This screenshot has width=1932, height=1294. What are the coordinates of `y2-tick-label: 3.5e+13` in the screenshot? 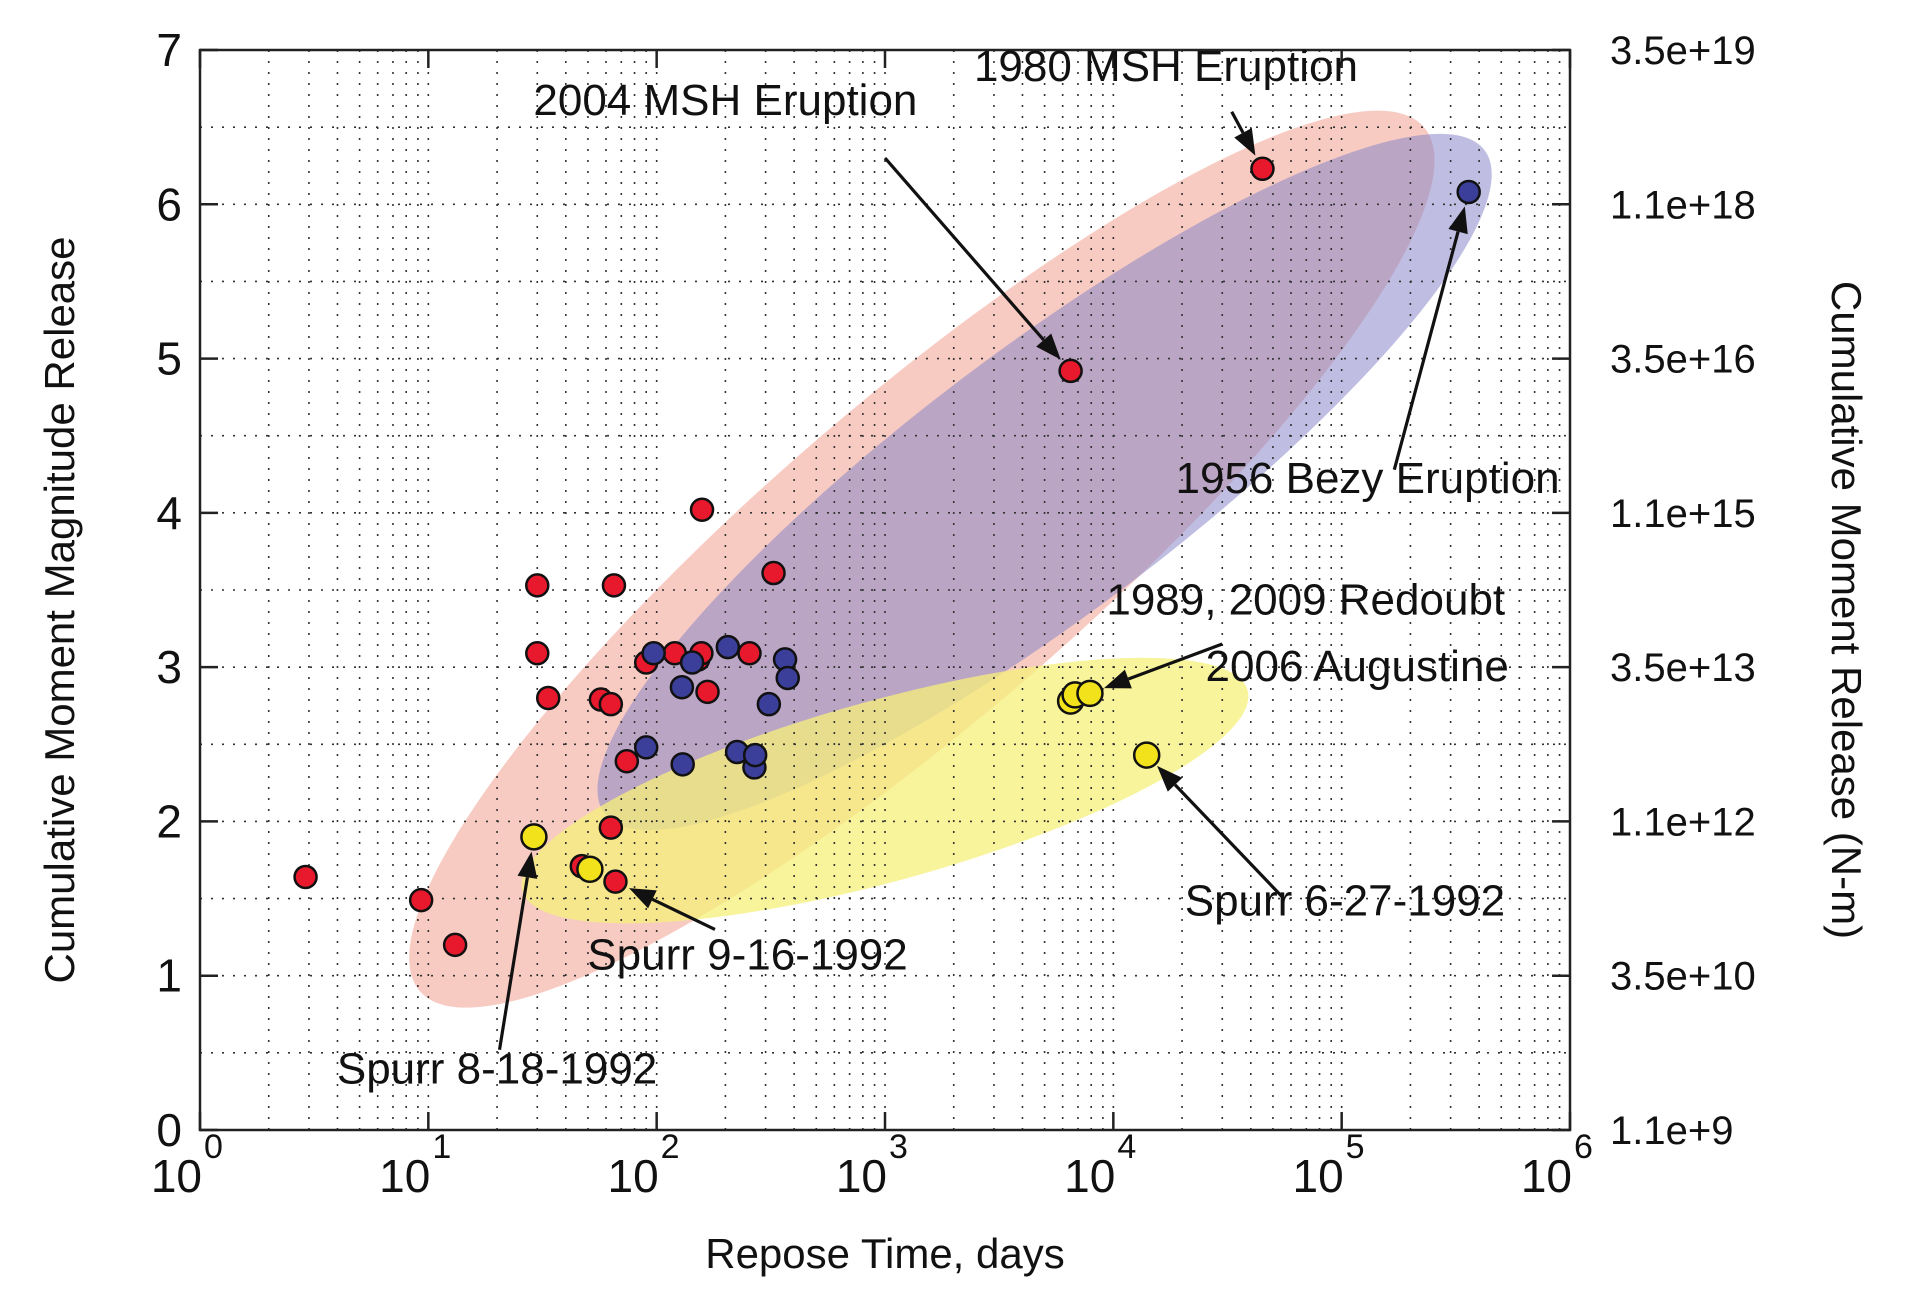 It's located at (1683, 668).